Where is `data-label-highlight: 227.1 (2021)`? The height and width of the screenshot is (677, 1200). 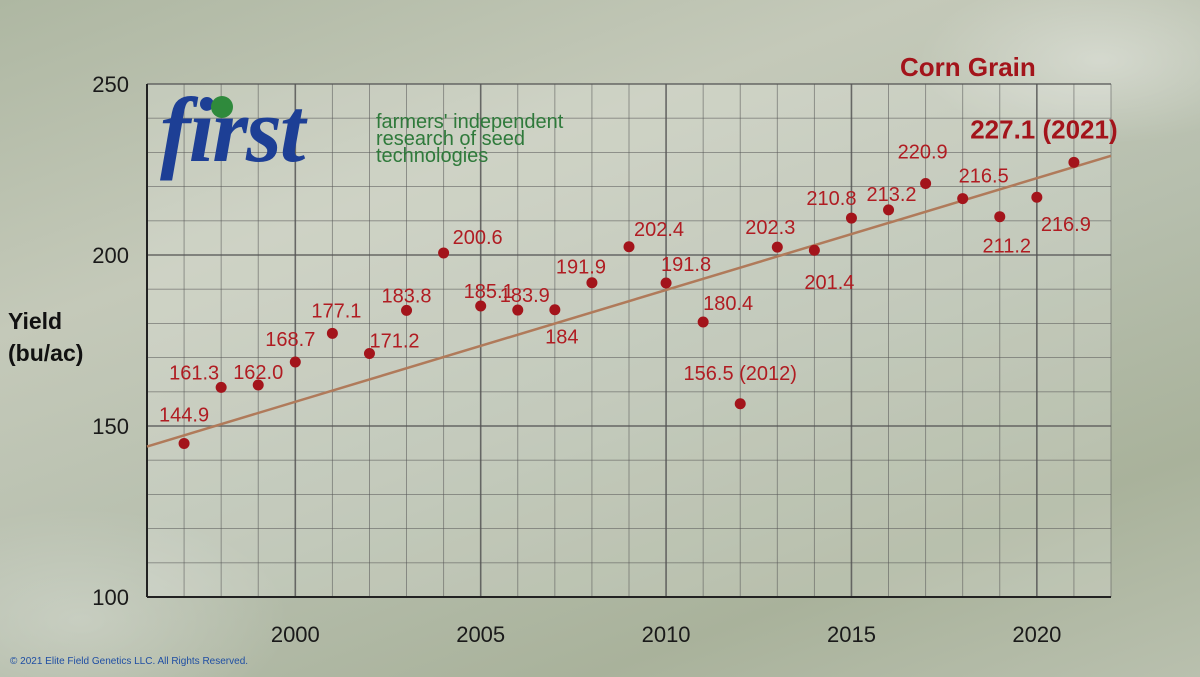
data-label-highlight: 227.1 (2021) is located at coordinates (1043, 129).